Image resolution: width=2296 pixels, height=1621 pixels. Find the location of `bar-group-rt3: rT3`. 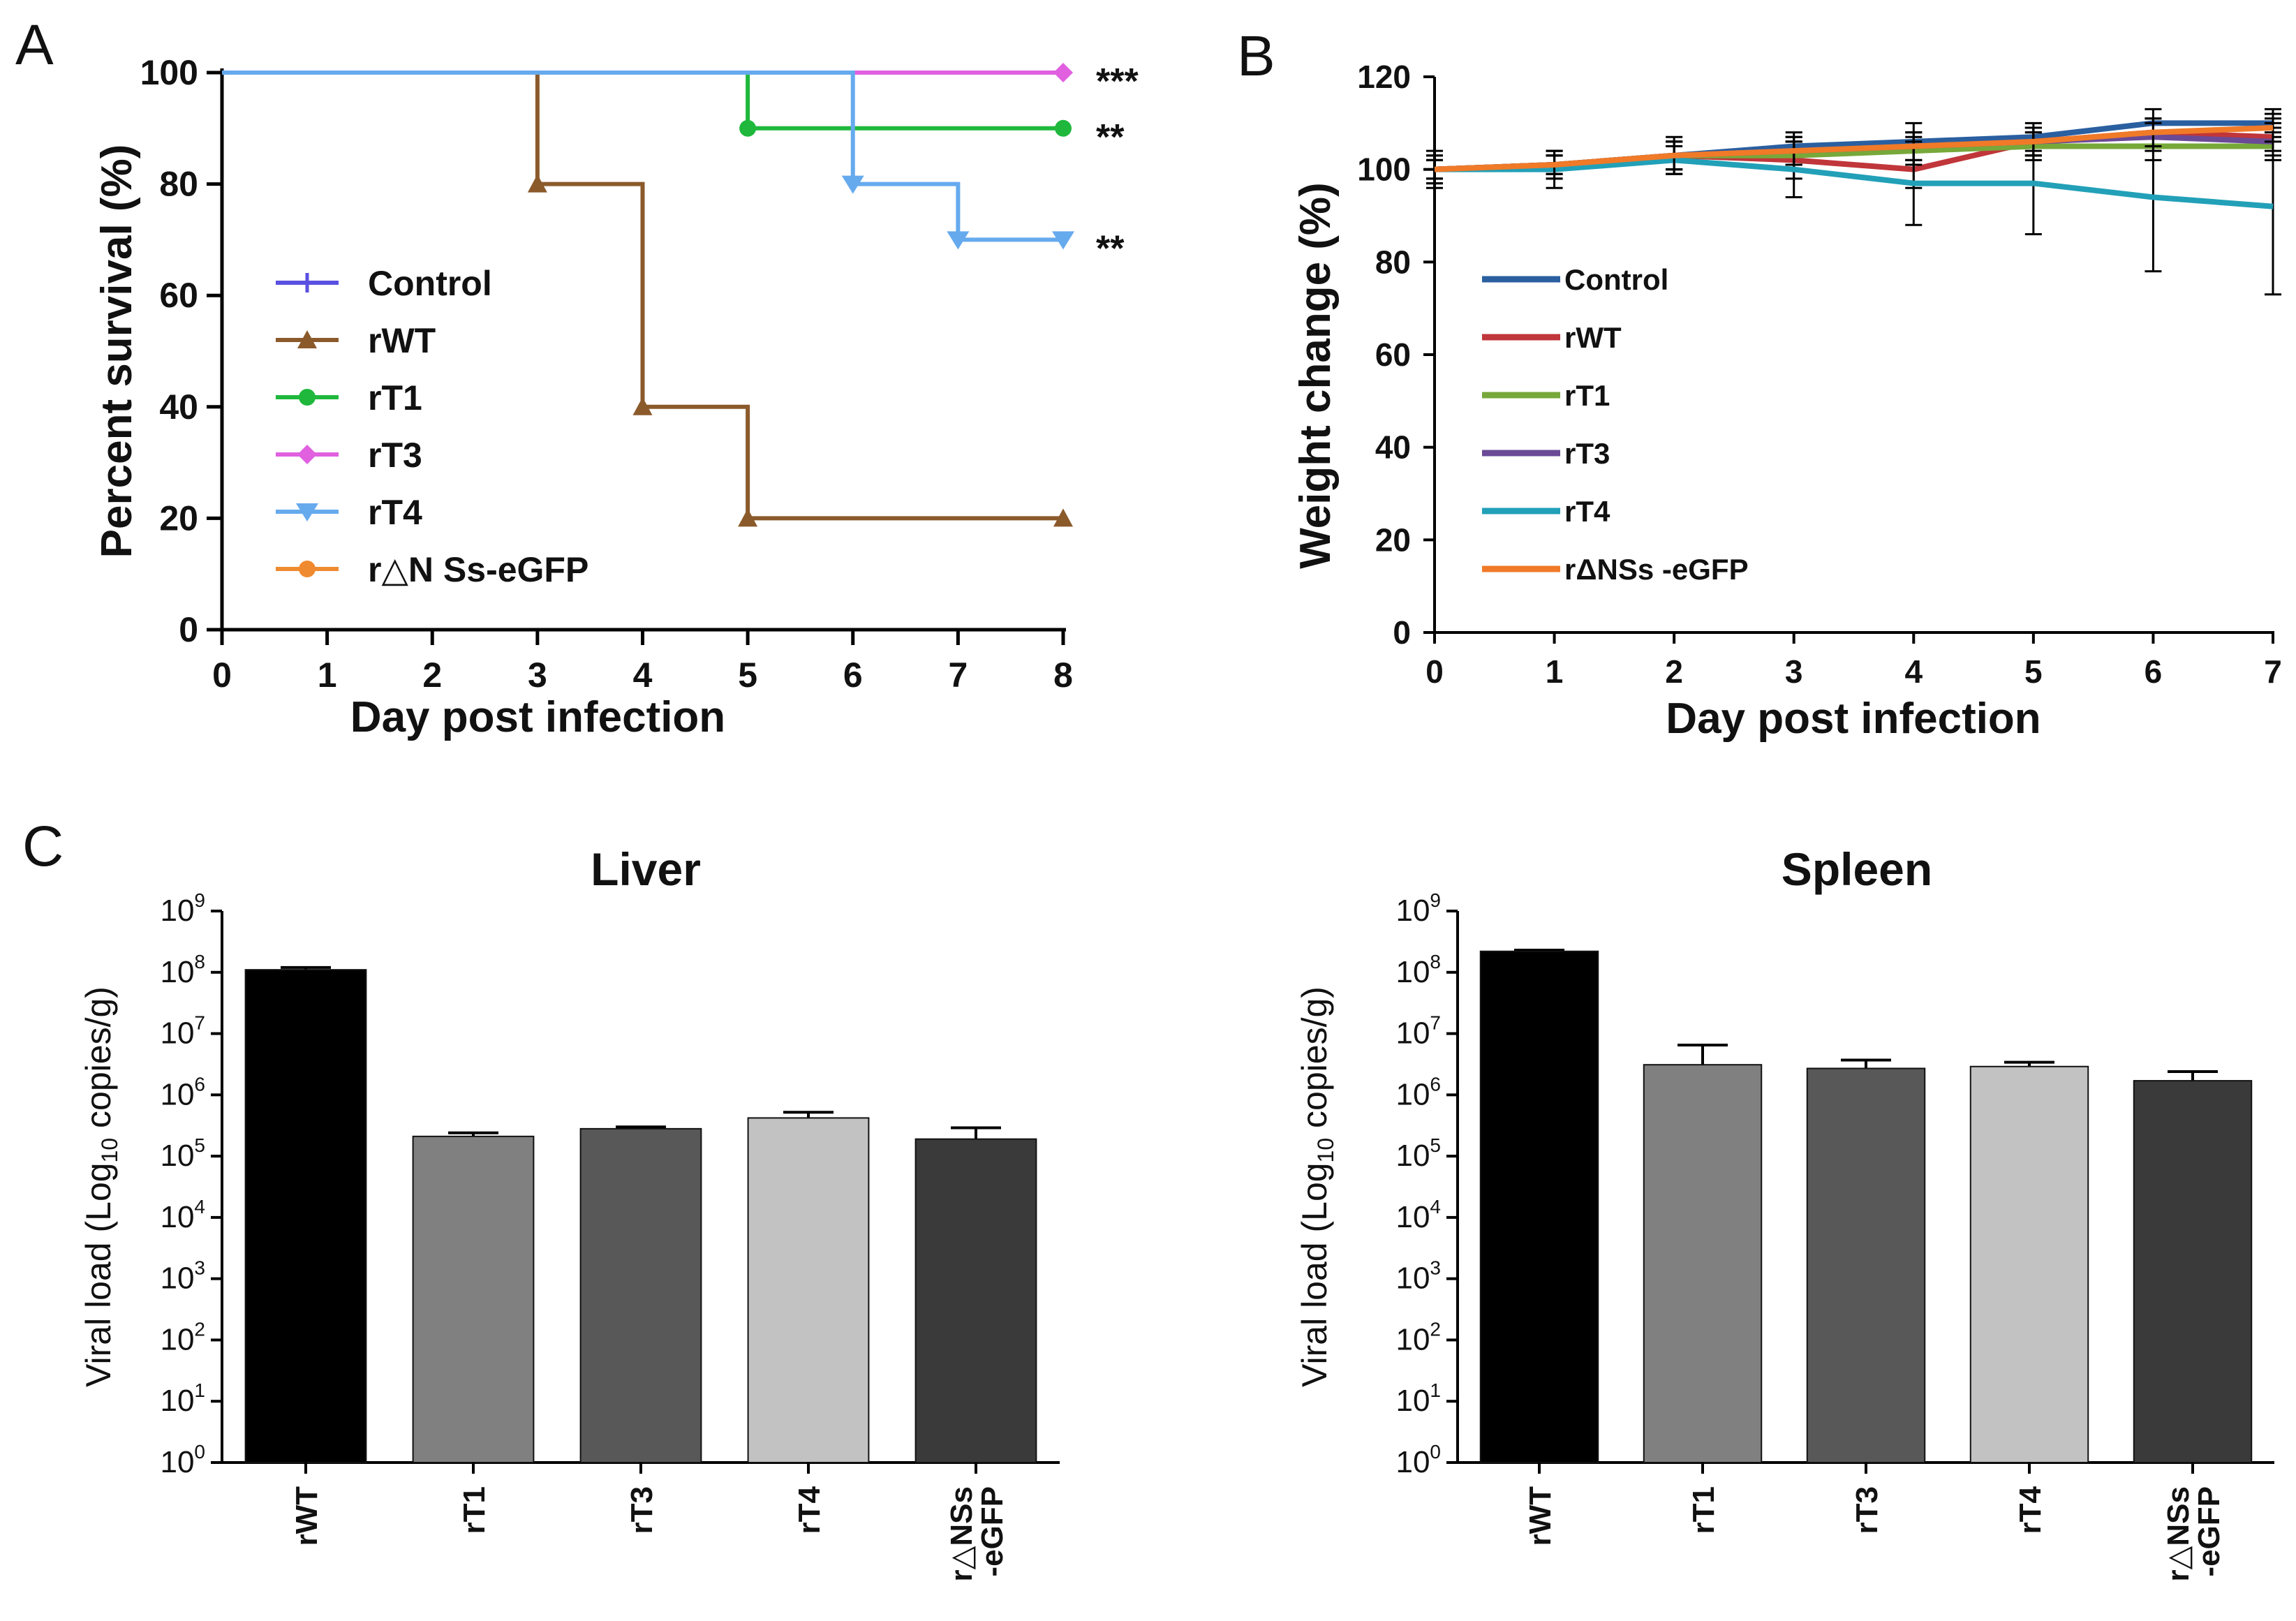

bar-group-rt3: rT3 is located at coordinates (1866, 1296).